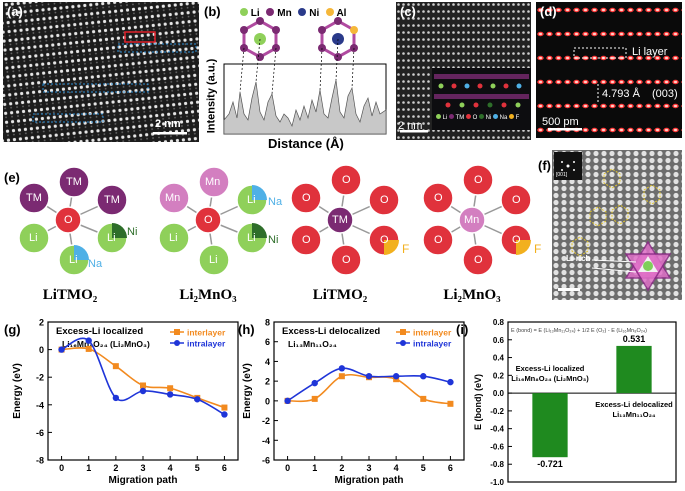 The height and width of the screenshot is (491, 685). I want to click on panel-c-legend: Li TM O Ni Na F, so click(477, 117).